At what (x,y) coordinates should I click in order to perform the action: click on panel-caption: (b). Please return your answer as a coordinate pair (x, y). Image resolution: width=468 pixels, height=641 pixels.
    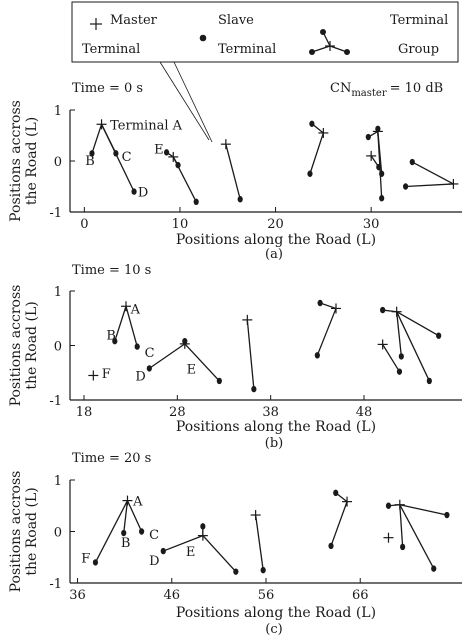
    Looking at the image, I should click on (274, 443).